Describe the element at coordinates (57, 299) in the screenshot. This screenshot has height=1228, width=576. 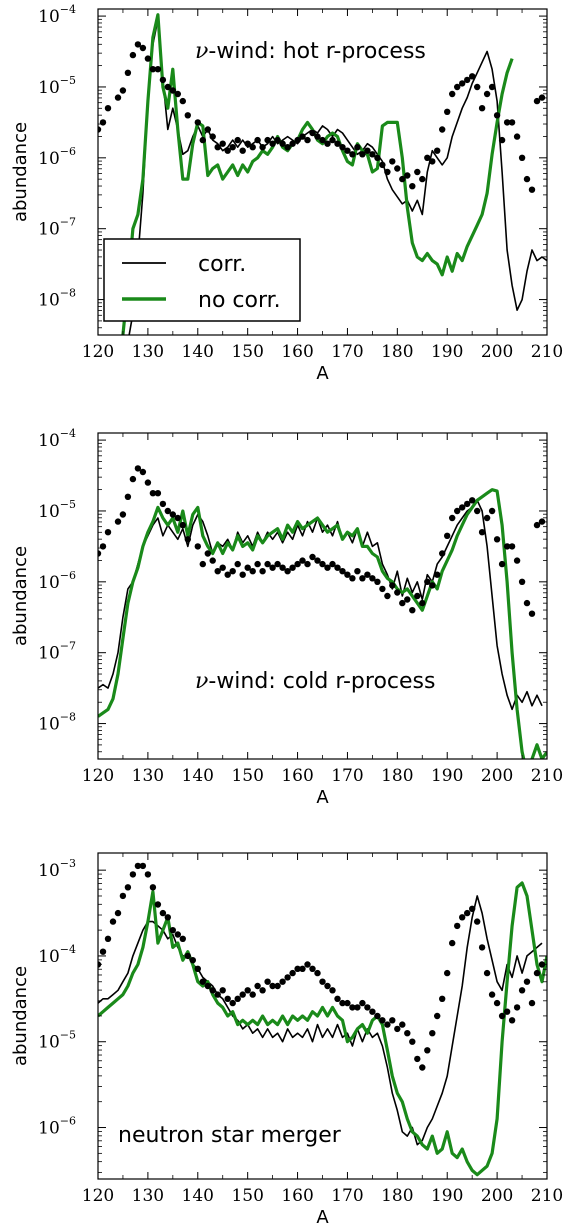
I see `y-tick-label: 10⁻⁸` at that location.